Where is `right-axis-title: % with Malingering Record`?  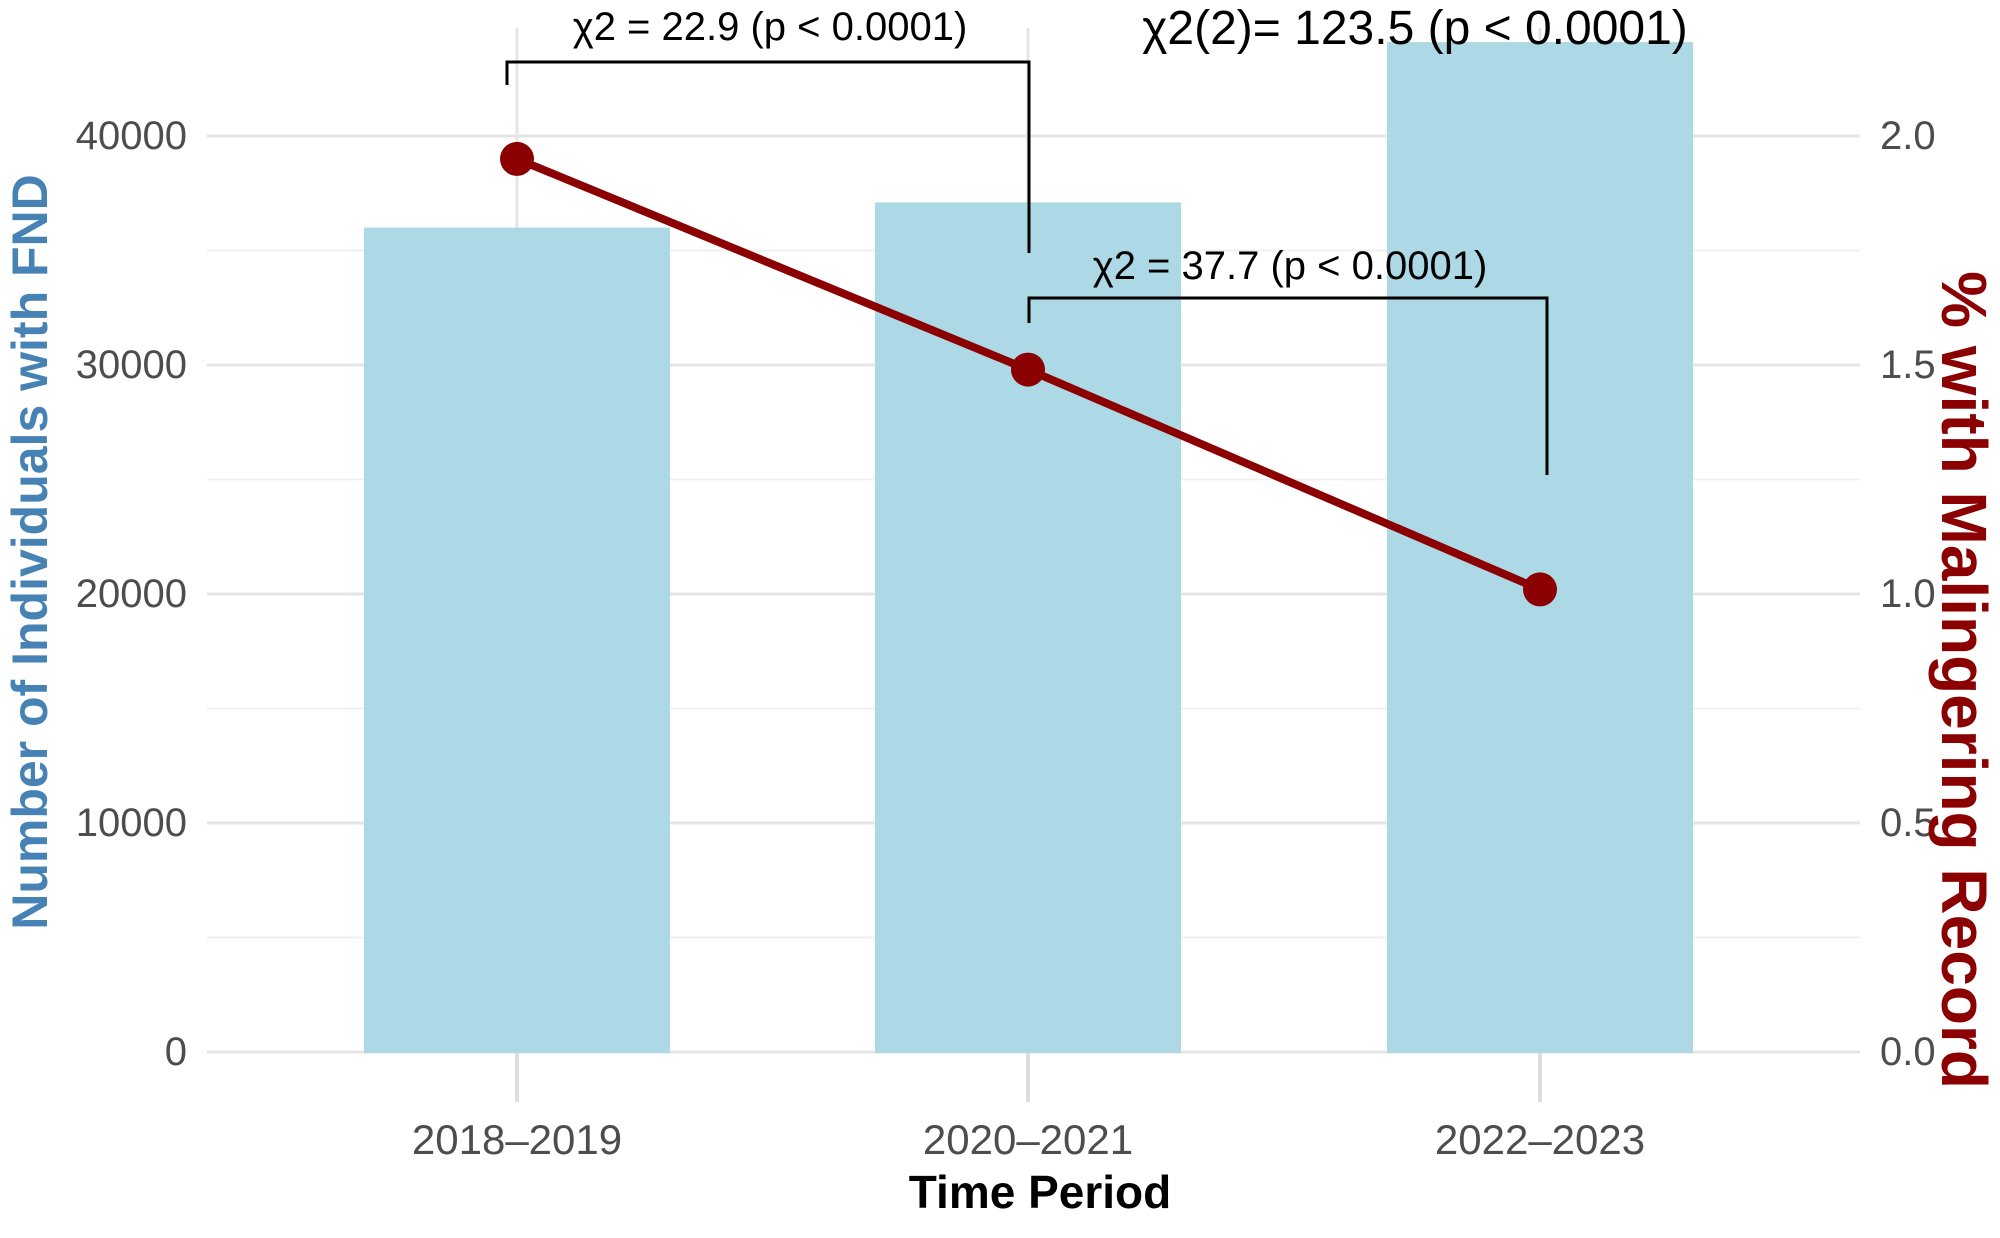
right-axis-title: % with Malingering Record is located at coordinates (1964, 680).